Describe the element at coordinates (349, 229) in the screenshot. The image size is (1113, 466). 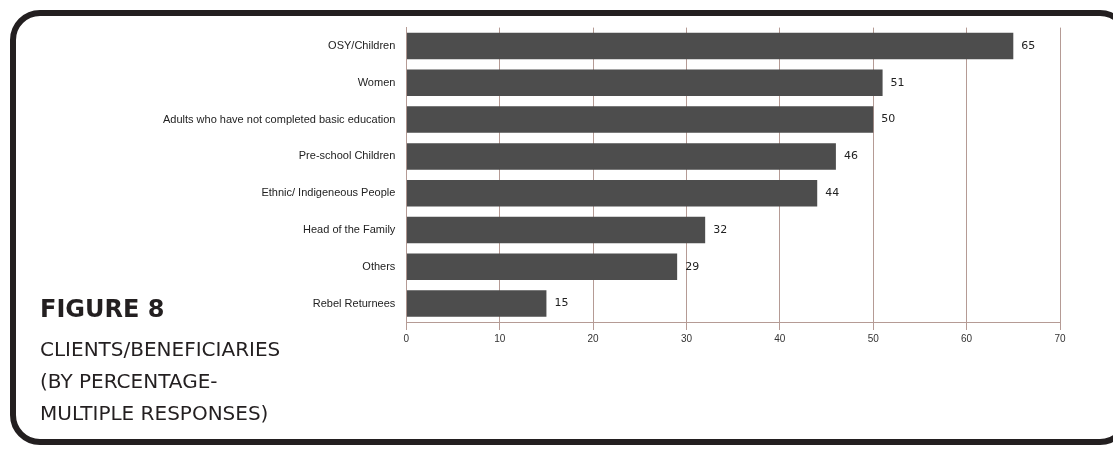
I see `y-tick-label: Head of the Family` at that location.